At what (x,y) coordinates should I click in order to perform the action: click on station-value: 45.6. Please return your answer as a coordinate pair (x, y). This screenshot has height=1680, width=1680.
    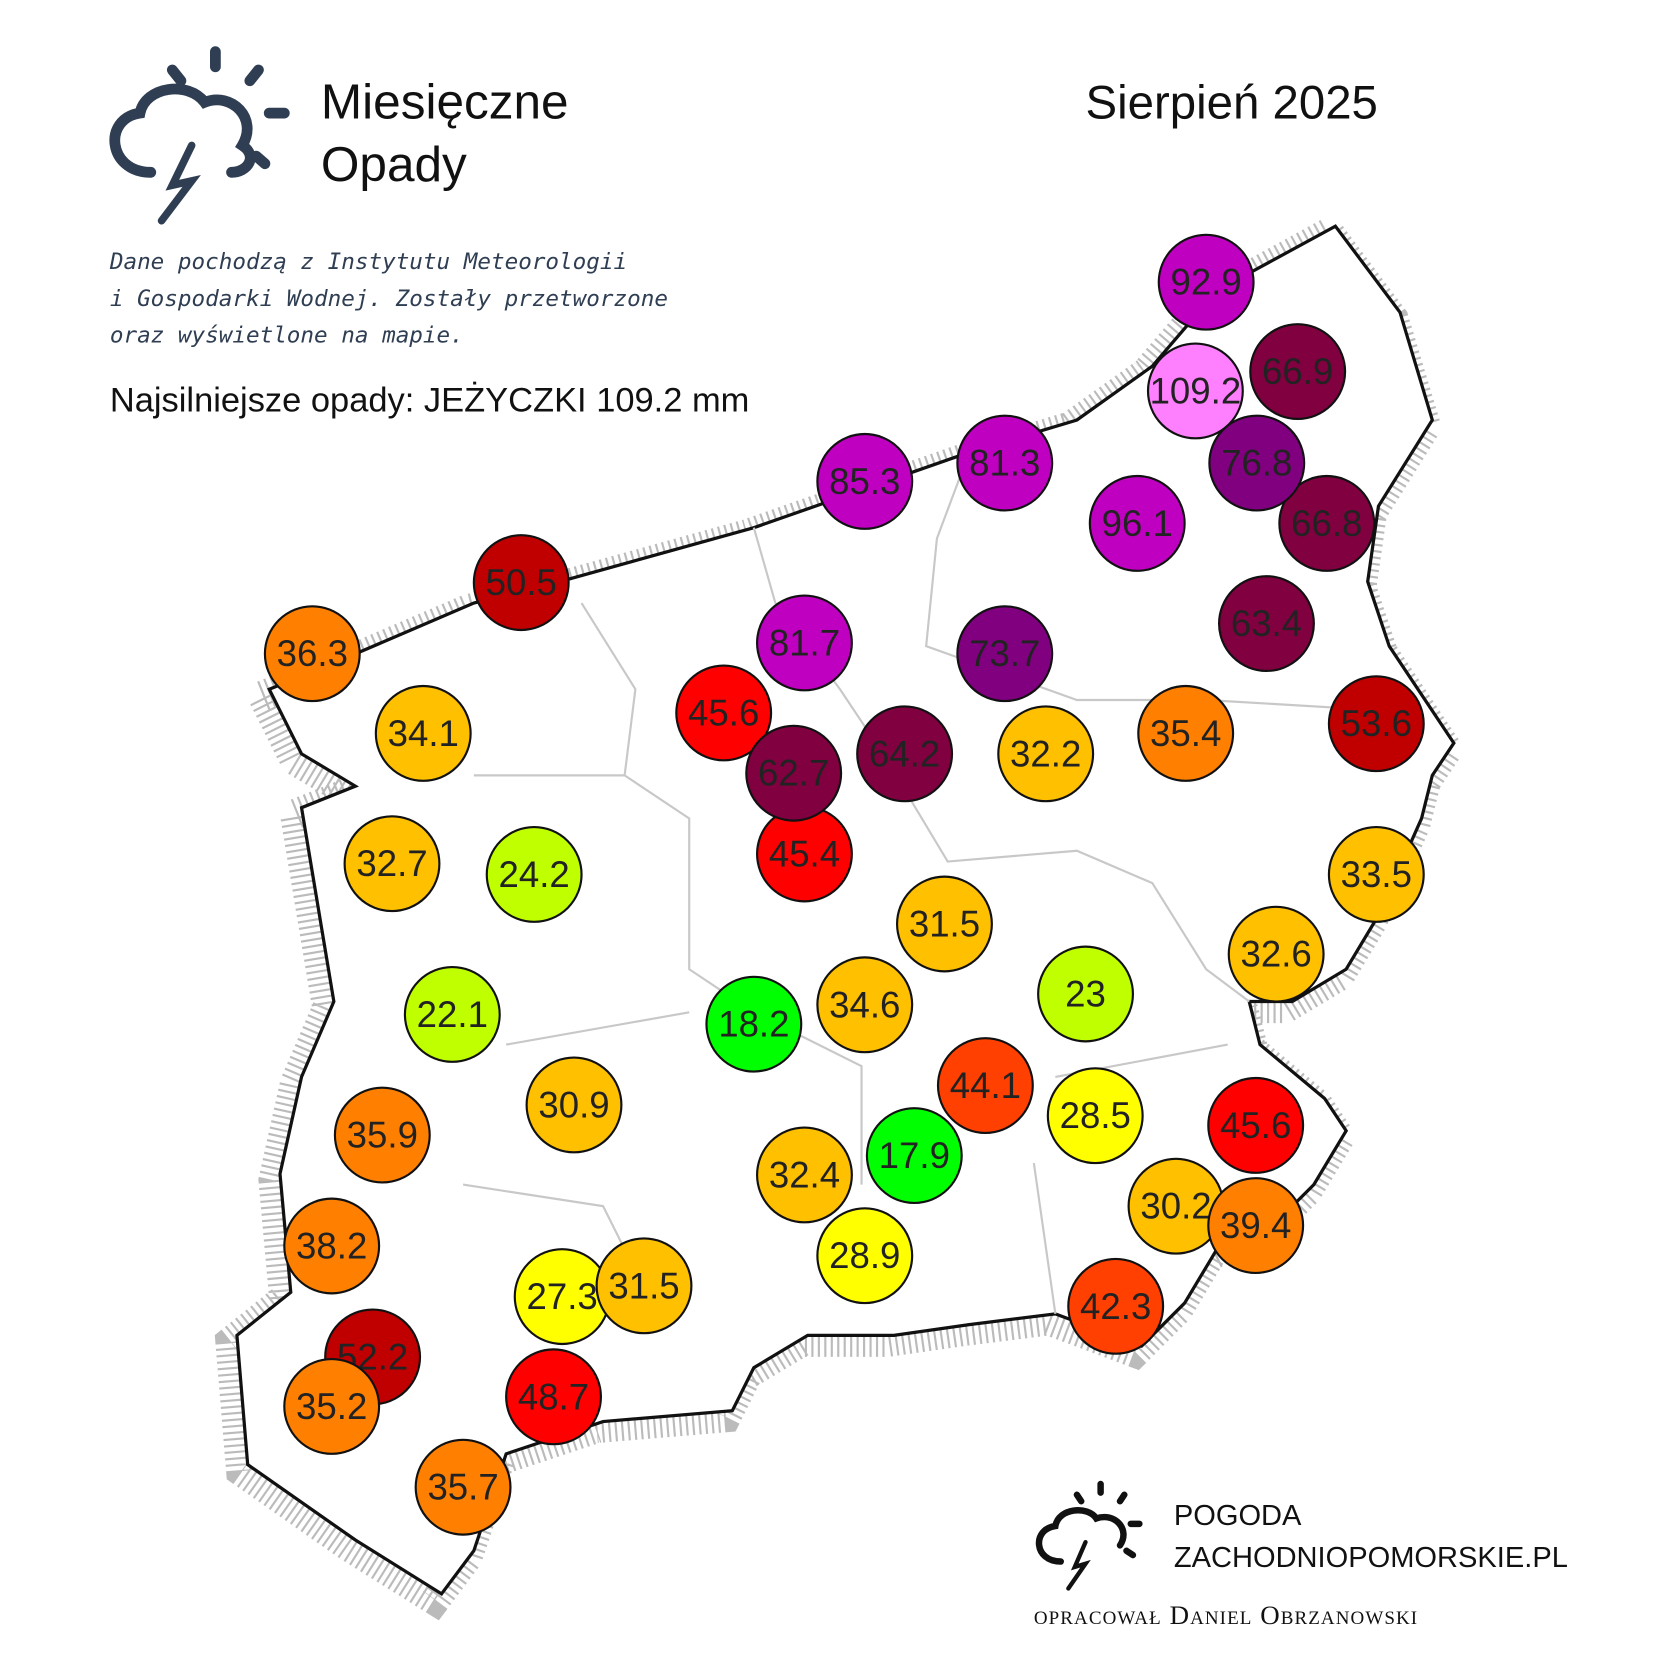
    Looking at the image, I should click on (1255, 1125).